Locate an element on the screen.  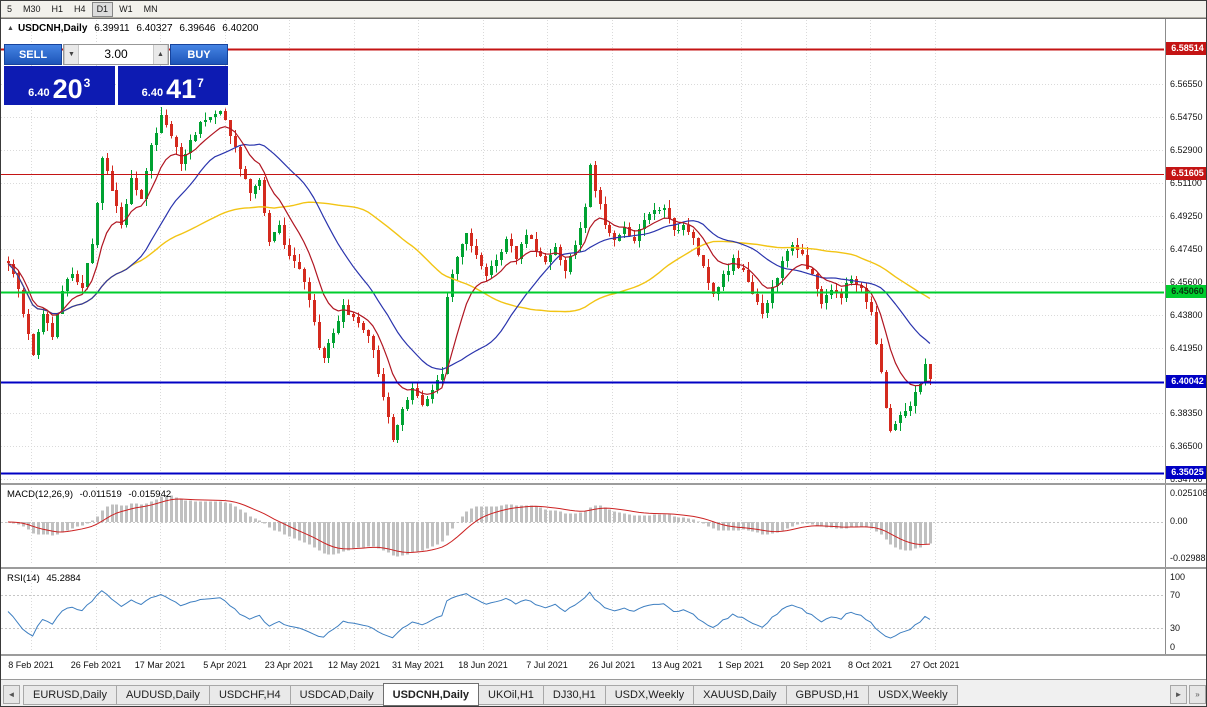
price-line-badge: 6.40042 is located at coordinates (1186, 381).